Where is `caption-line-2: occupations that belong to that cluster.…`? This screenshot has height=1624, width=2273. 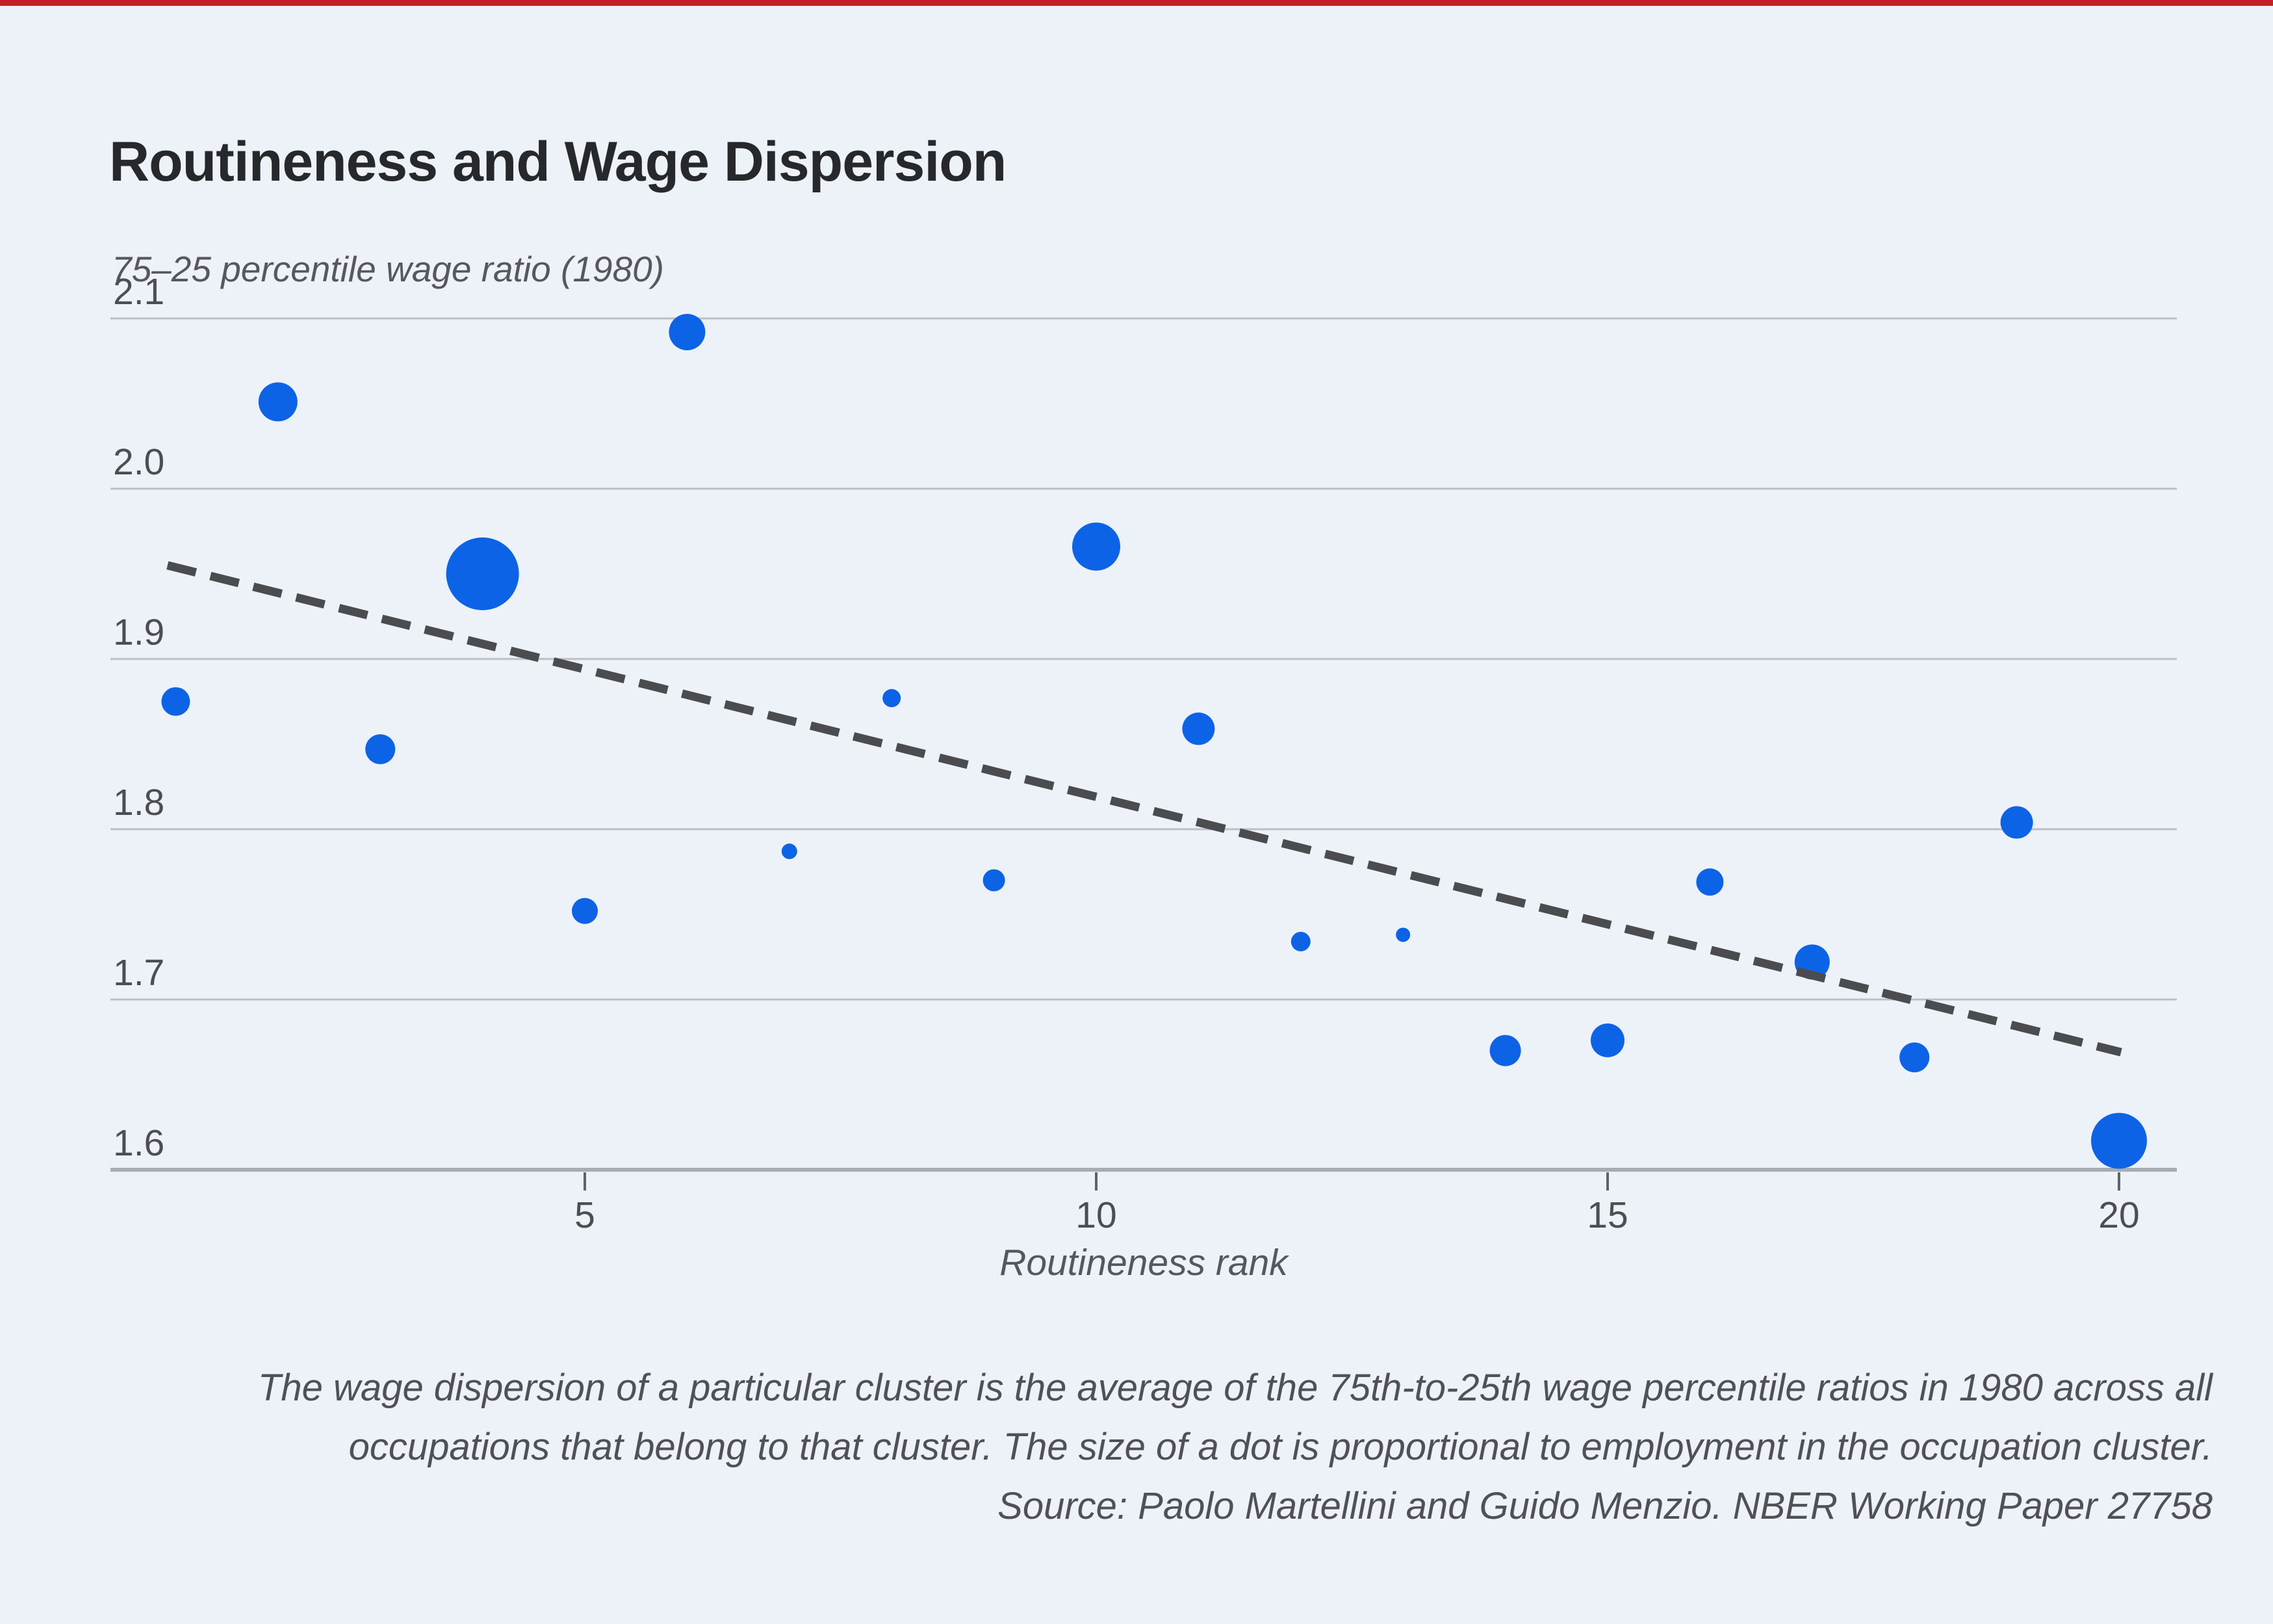 caption-line-2: occupations that belong to that cluster.… is located at coordinates (1280, 1447).